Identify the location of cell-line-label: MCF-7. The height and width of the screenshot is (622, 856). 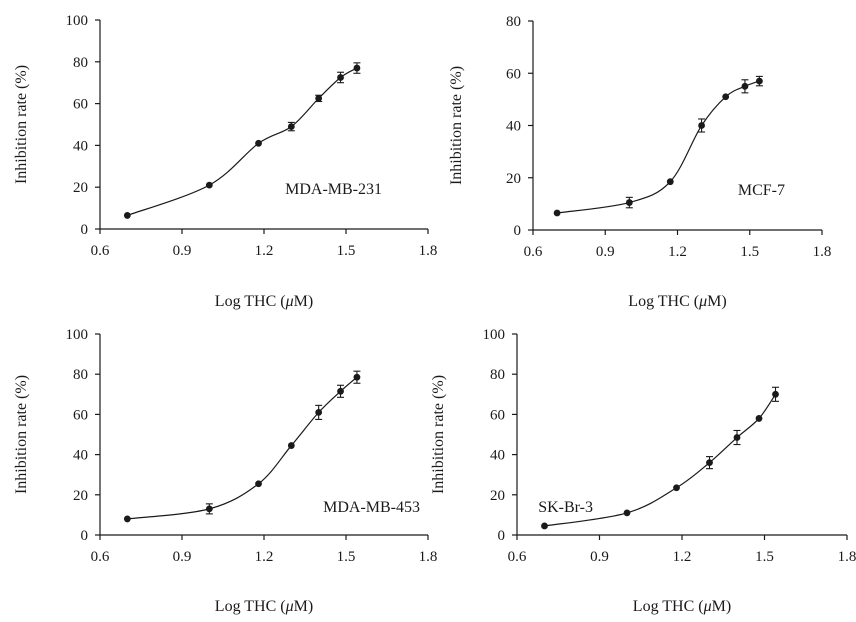
(761, 190).